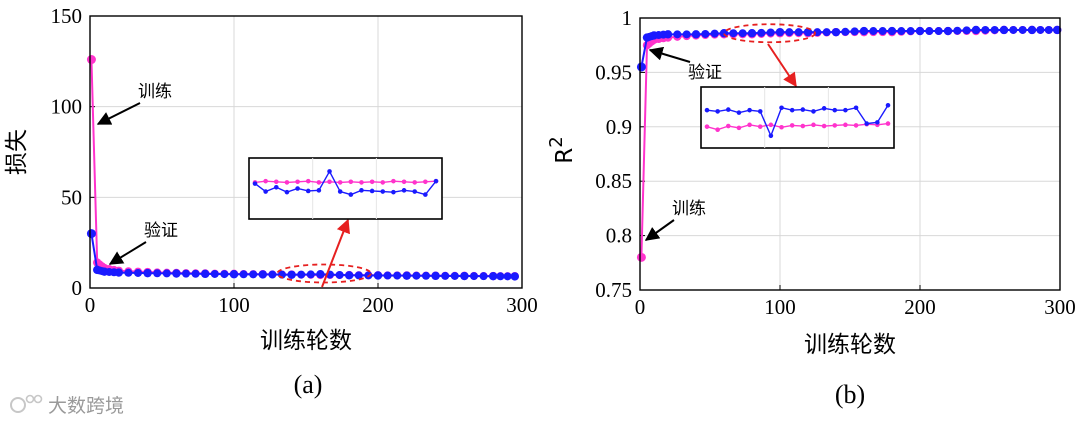 Image resolution: width=1080 pixels, height=424 pixels. I want to click on y-tick-label: 0, so click(77, 288).